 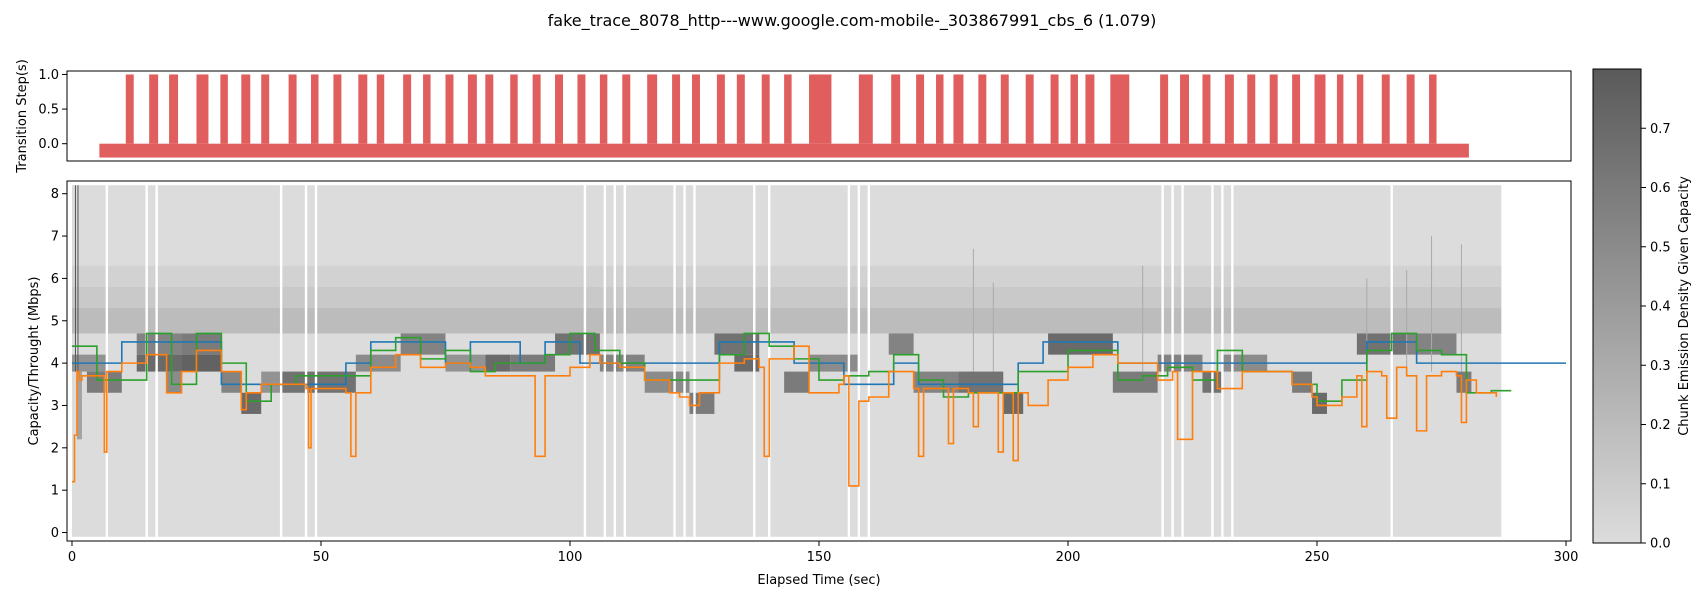 What do you see at coordinates (1617, 306) in the screenshot?
I see `colorbar-gradient` at bounding box center [1617, 306].